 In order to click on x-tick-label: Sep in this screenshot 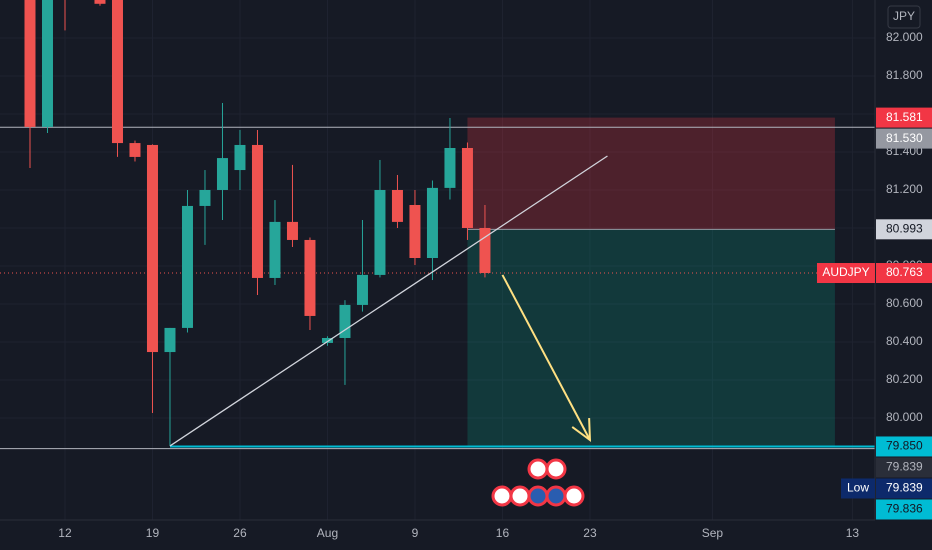, I will do `click(713, 533)`.